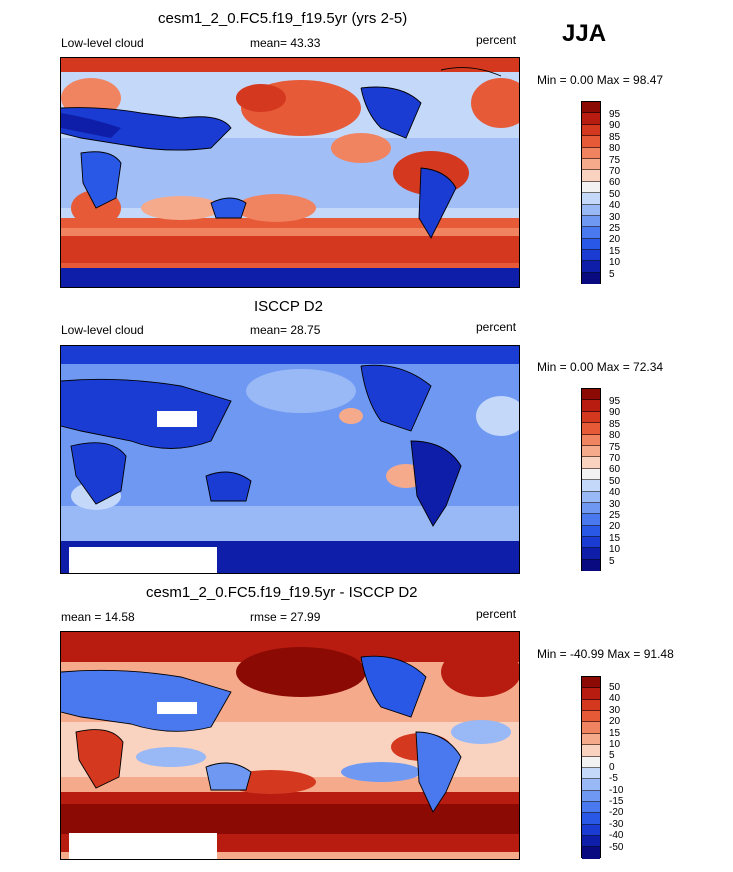  Describe the element at coordinates (616, 812) in the screenshot. I see `colorbar-tick: -20` at that location.